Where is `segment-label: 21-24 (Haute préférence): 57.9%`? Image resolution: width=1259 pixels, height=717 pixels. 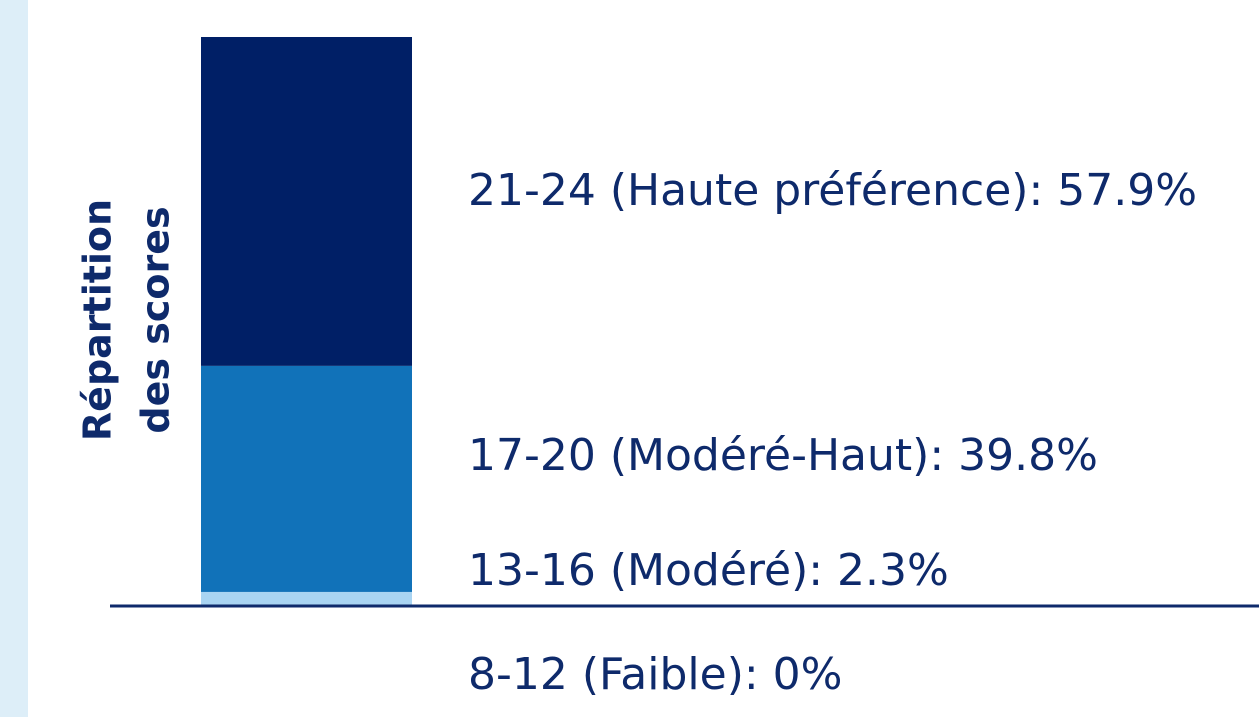 segment-label: 21-24 (Haute préférence): 57.9% is located at coordinates (832, 190).